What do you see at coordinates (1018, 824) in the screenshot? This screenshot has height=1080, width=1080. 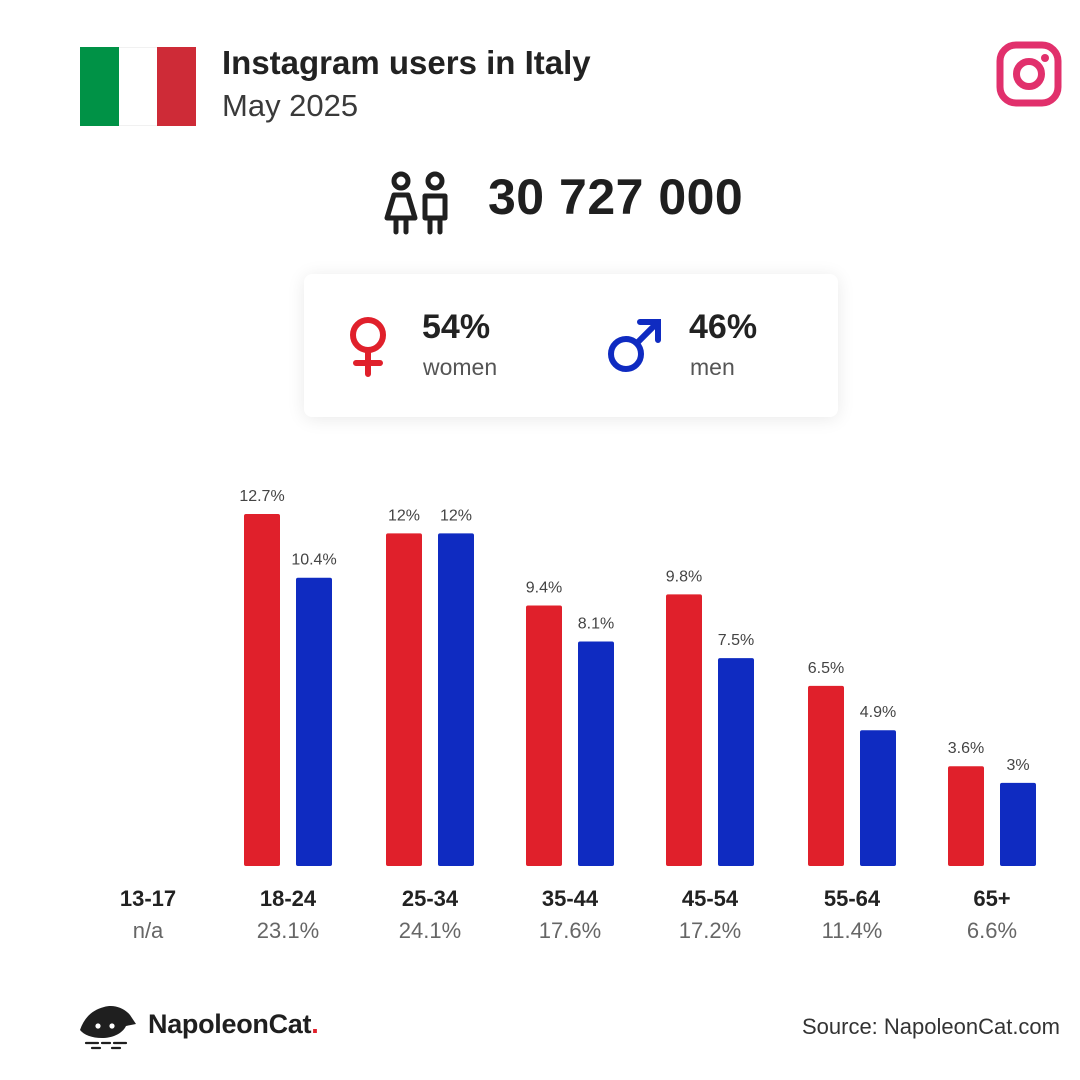 I see `bar-65+-men` at bounding box center [1018, 824].